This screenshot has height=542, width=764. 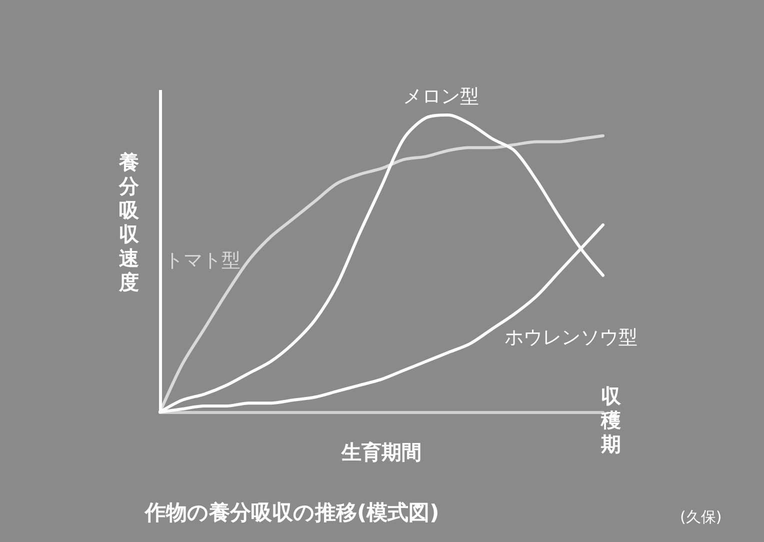 What do you see at coordinates (701, 517) in the screenshot?
I see `text: (久保)` at bounding box center [701, 517].